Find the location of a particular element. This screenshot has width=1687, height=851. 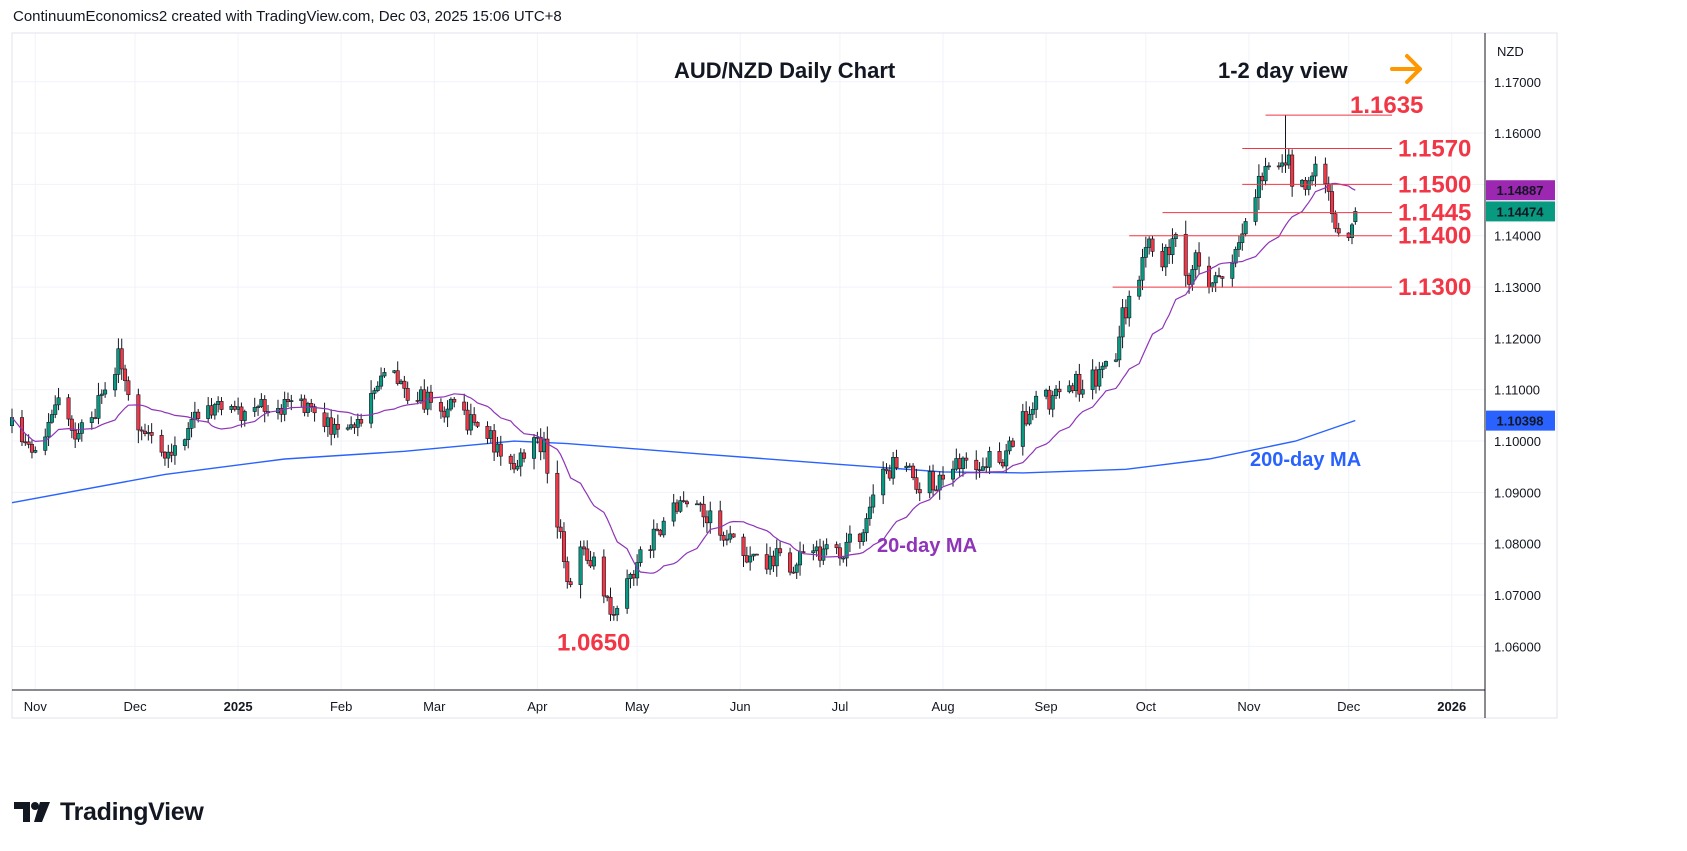

ma20-label: 20-day MA is located at coordinates (927, 546).